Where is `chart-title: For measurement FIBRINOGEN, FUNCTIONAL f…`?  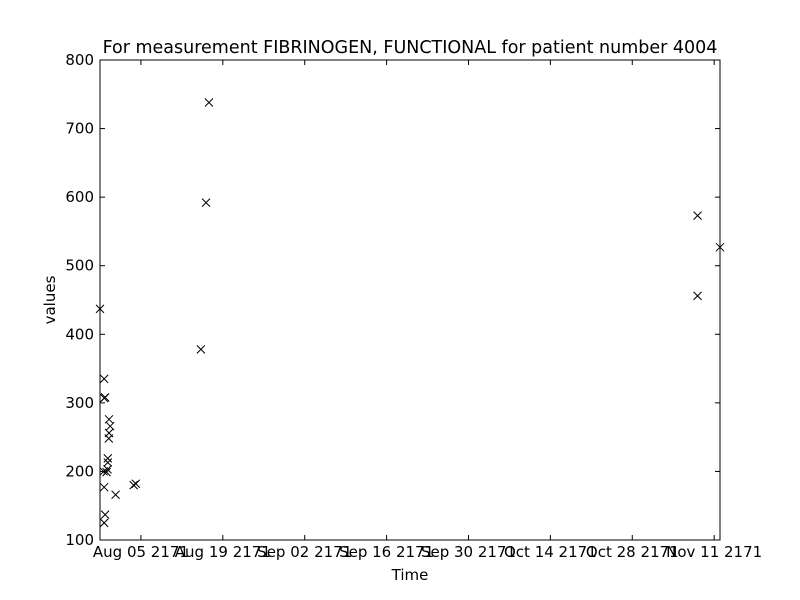 chart-title: For measurement FIBRINOGEN, FUNCTIONAL f… is located at coordinates (410, 48).